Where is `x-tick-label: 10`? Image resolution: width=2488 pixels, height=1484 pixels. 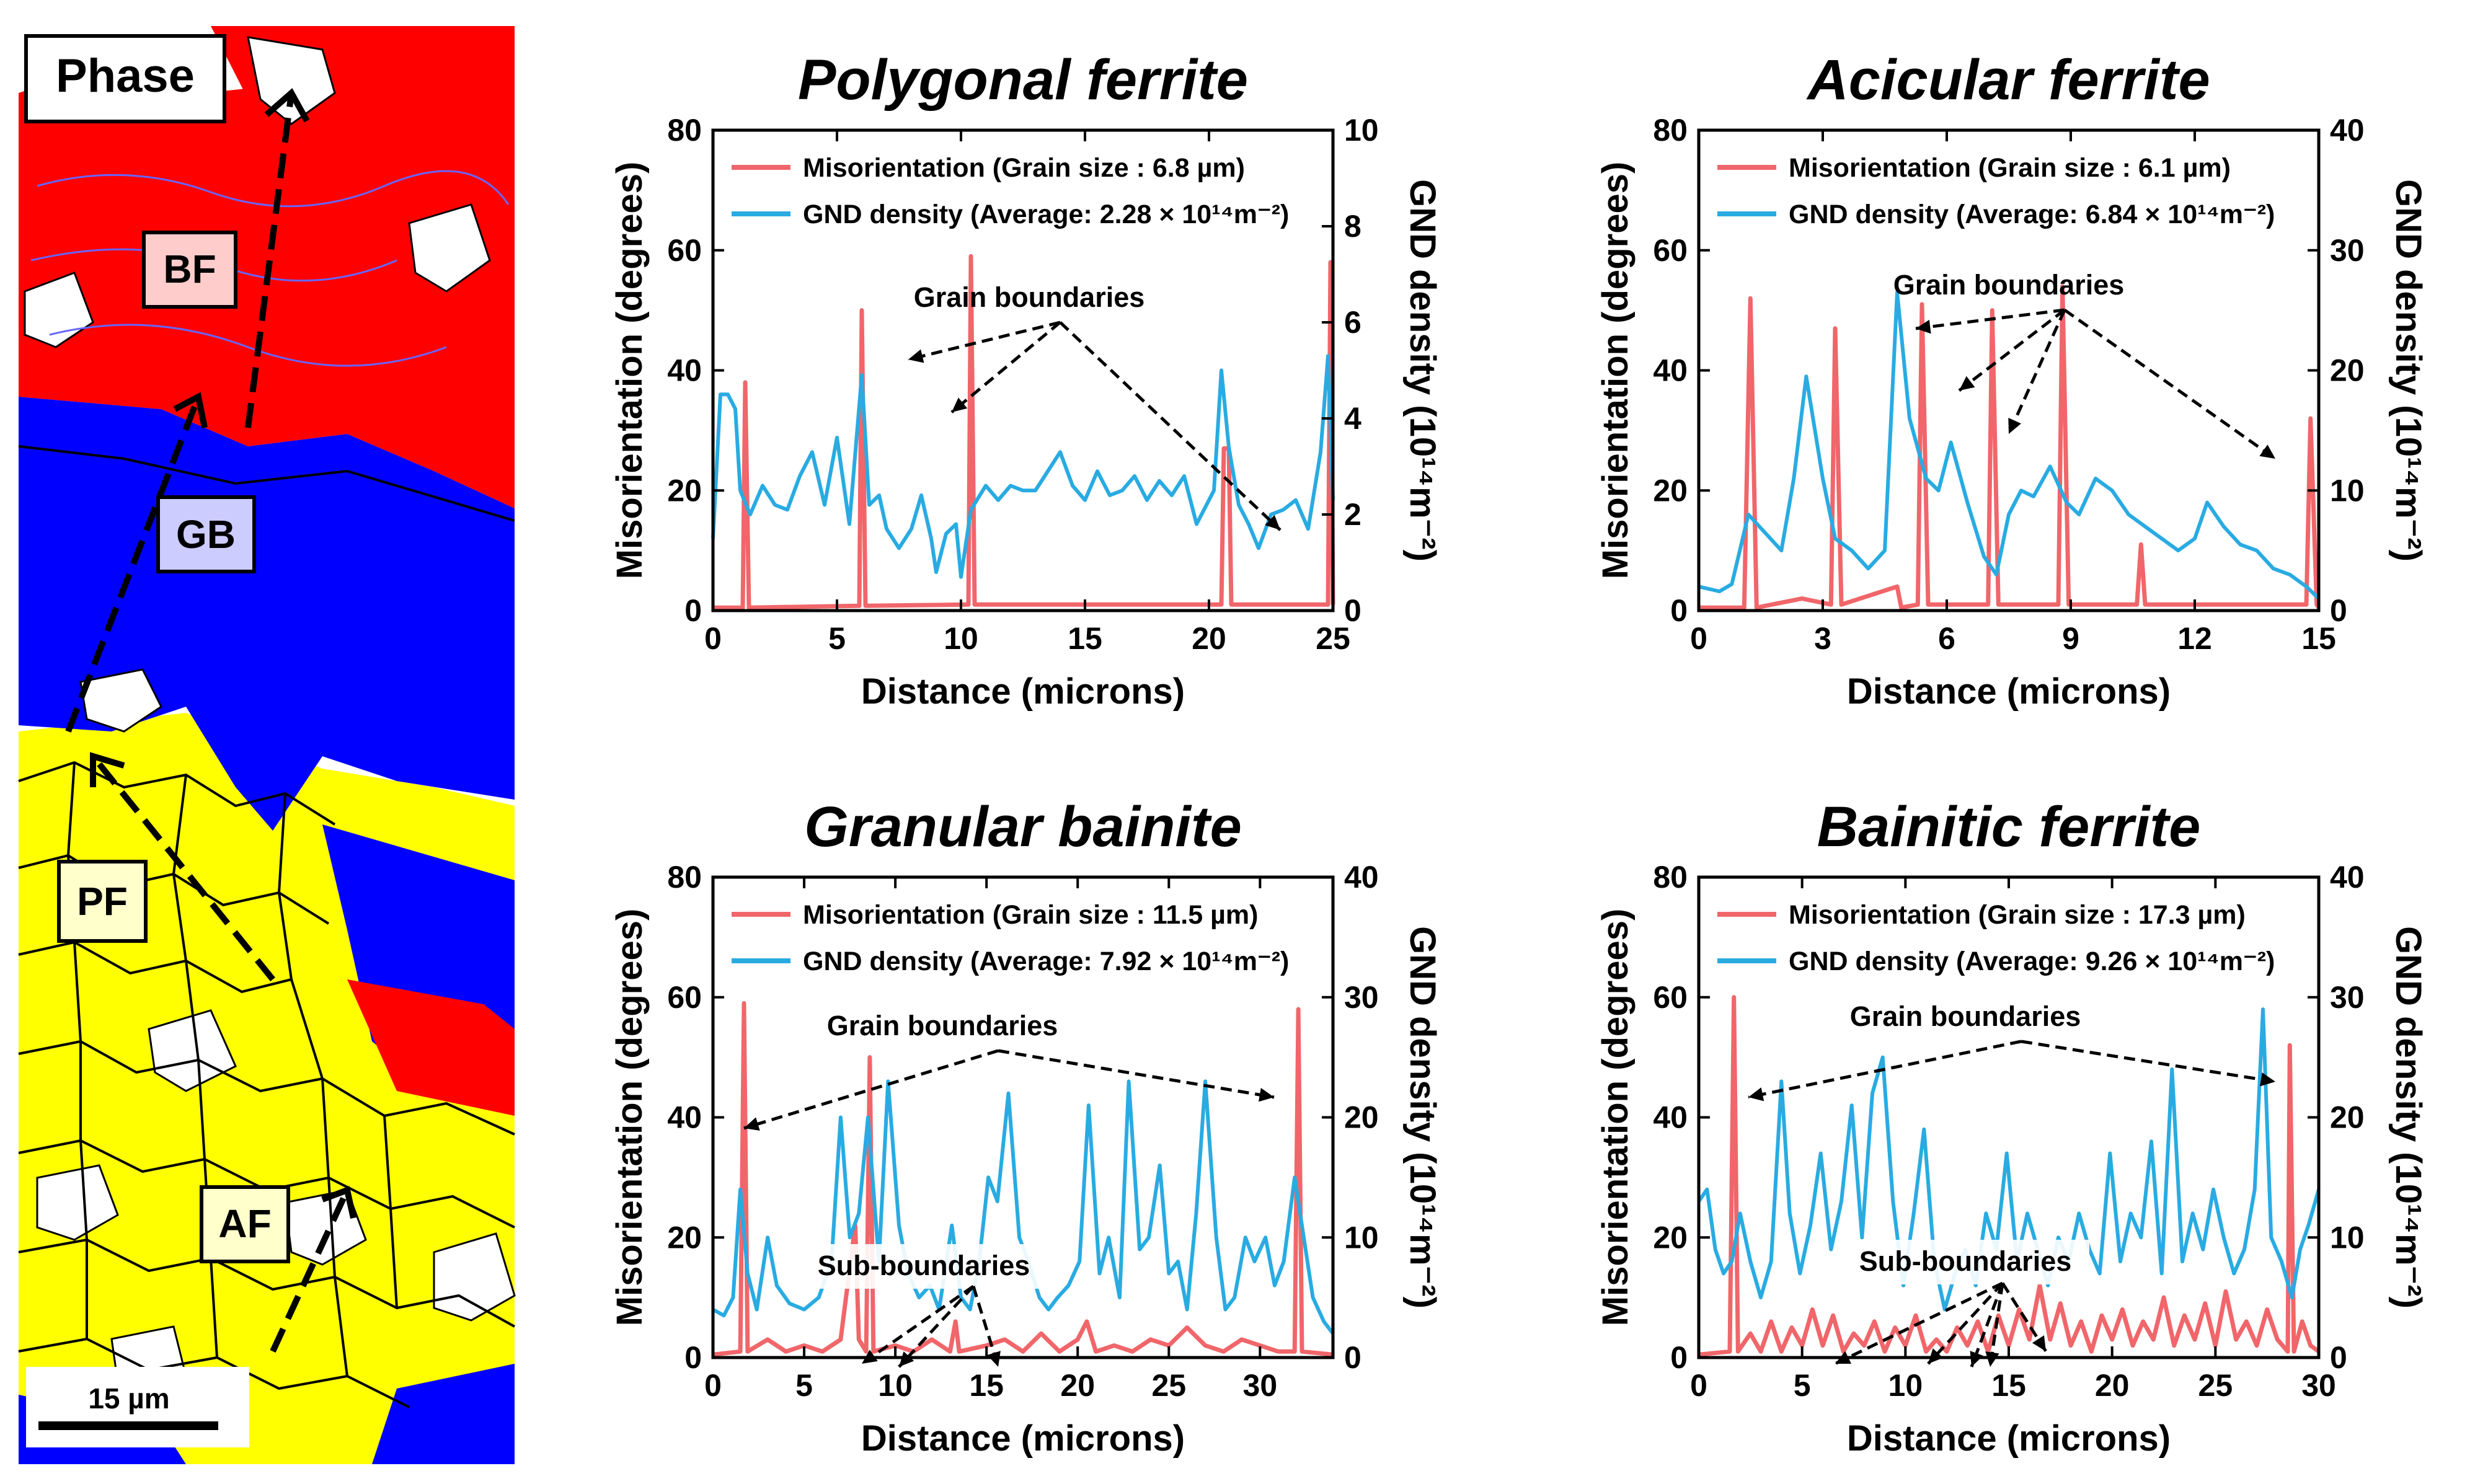
x-tick-label: 10 is located at coordinates (961, 638).